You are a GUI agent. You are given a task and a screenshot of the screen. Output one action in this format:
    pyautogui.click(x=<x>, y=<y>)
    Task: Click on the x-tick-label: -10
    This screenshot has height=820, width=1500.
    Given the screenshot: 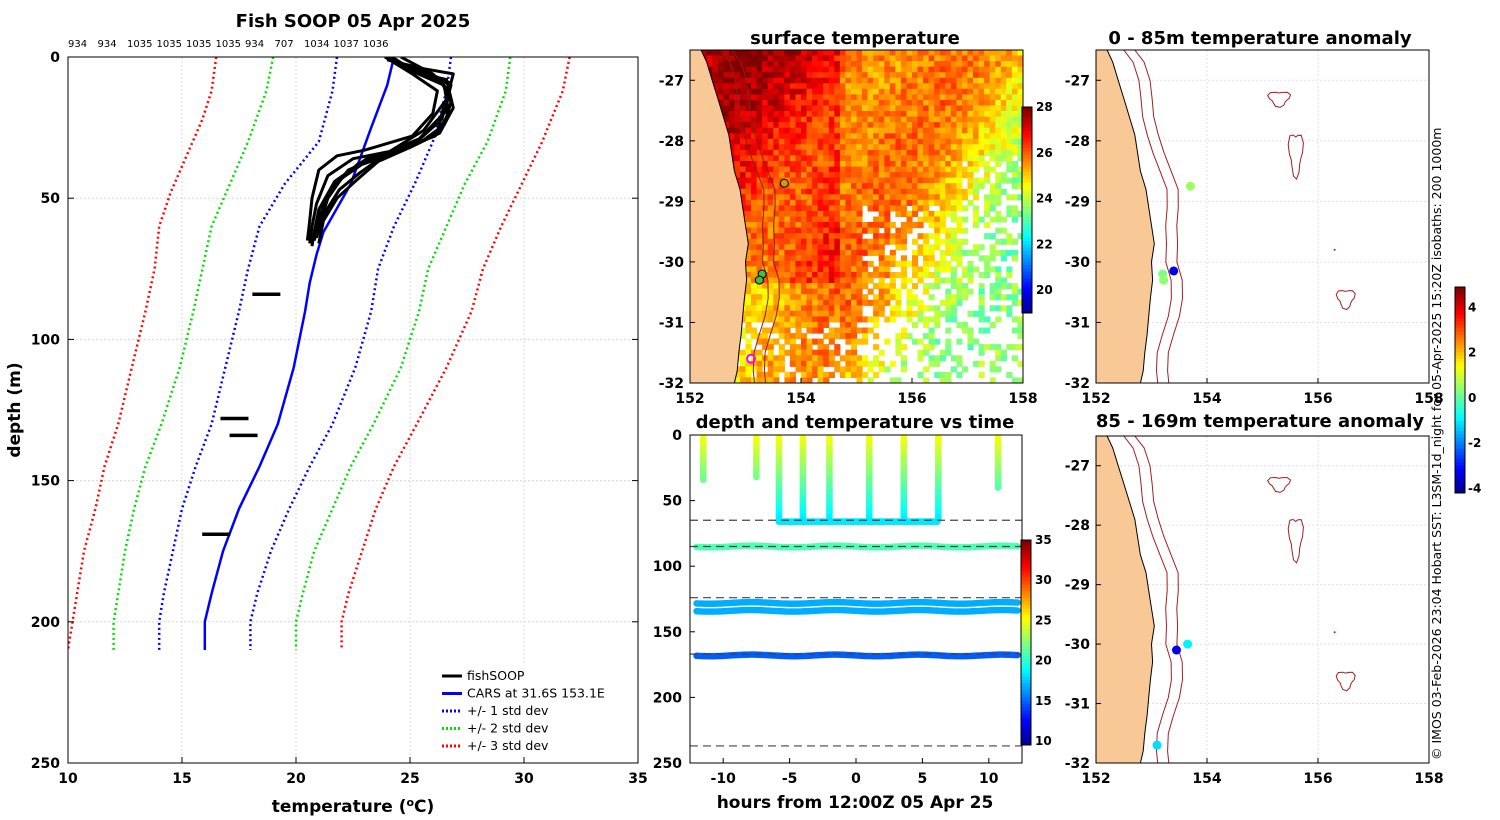 What is the action you would take?
    pyautogui.click(x=724, y=779)
    